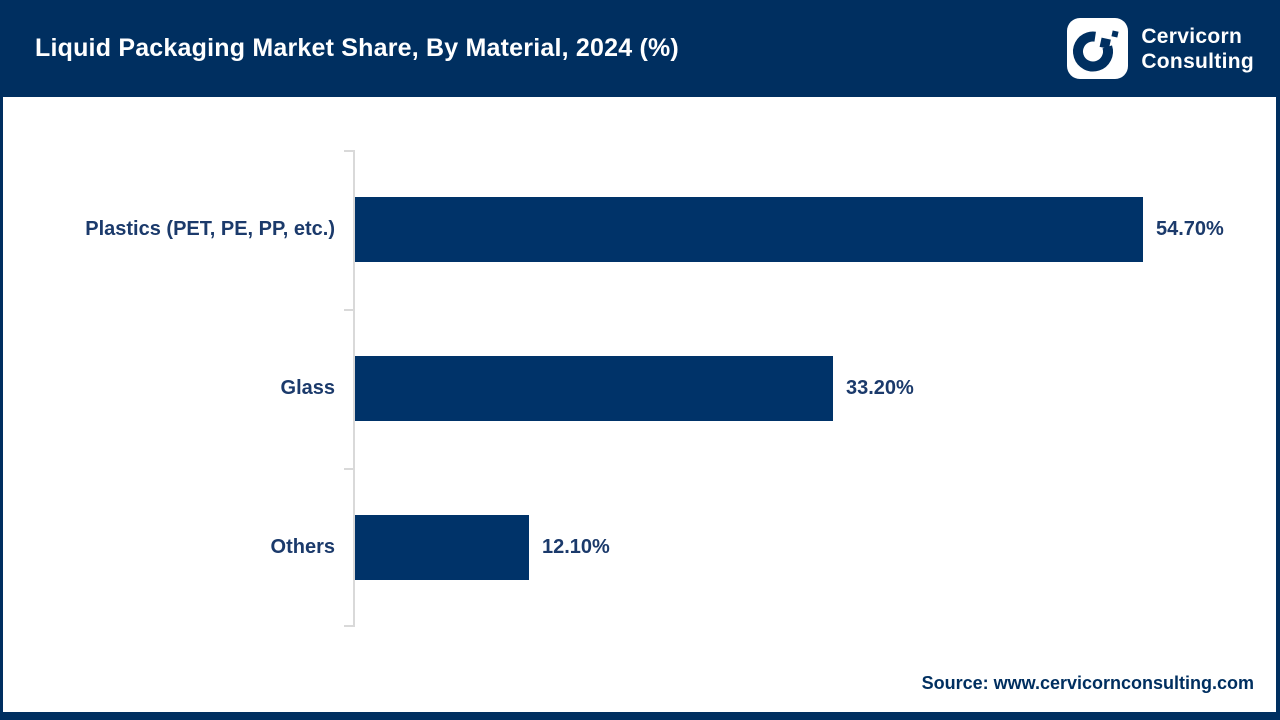 This screenshot has height=720, width=1280. What do you see at coordinates (1190, 229) in the screenshot?
I see `value-label: 54.70%` at bounding box center [1190, 229].